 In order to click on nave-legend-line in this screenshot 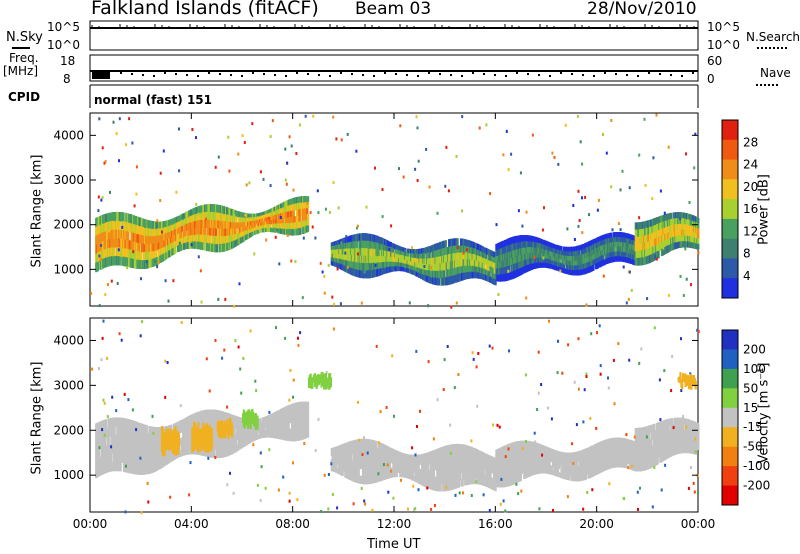, I will do `click(767, 85)`.